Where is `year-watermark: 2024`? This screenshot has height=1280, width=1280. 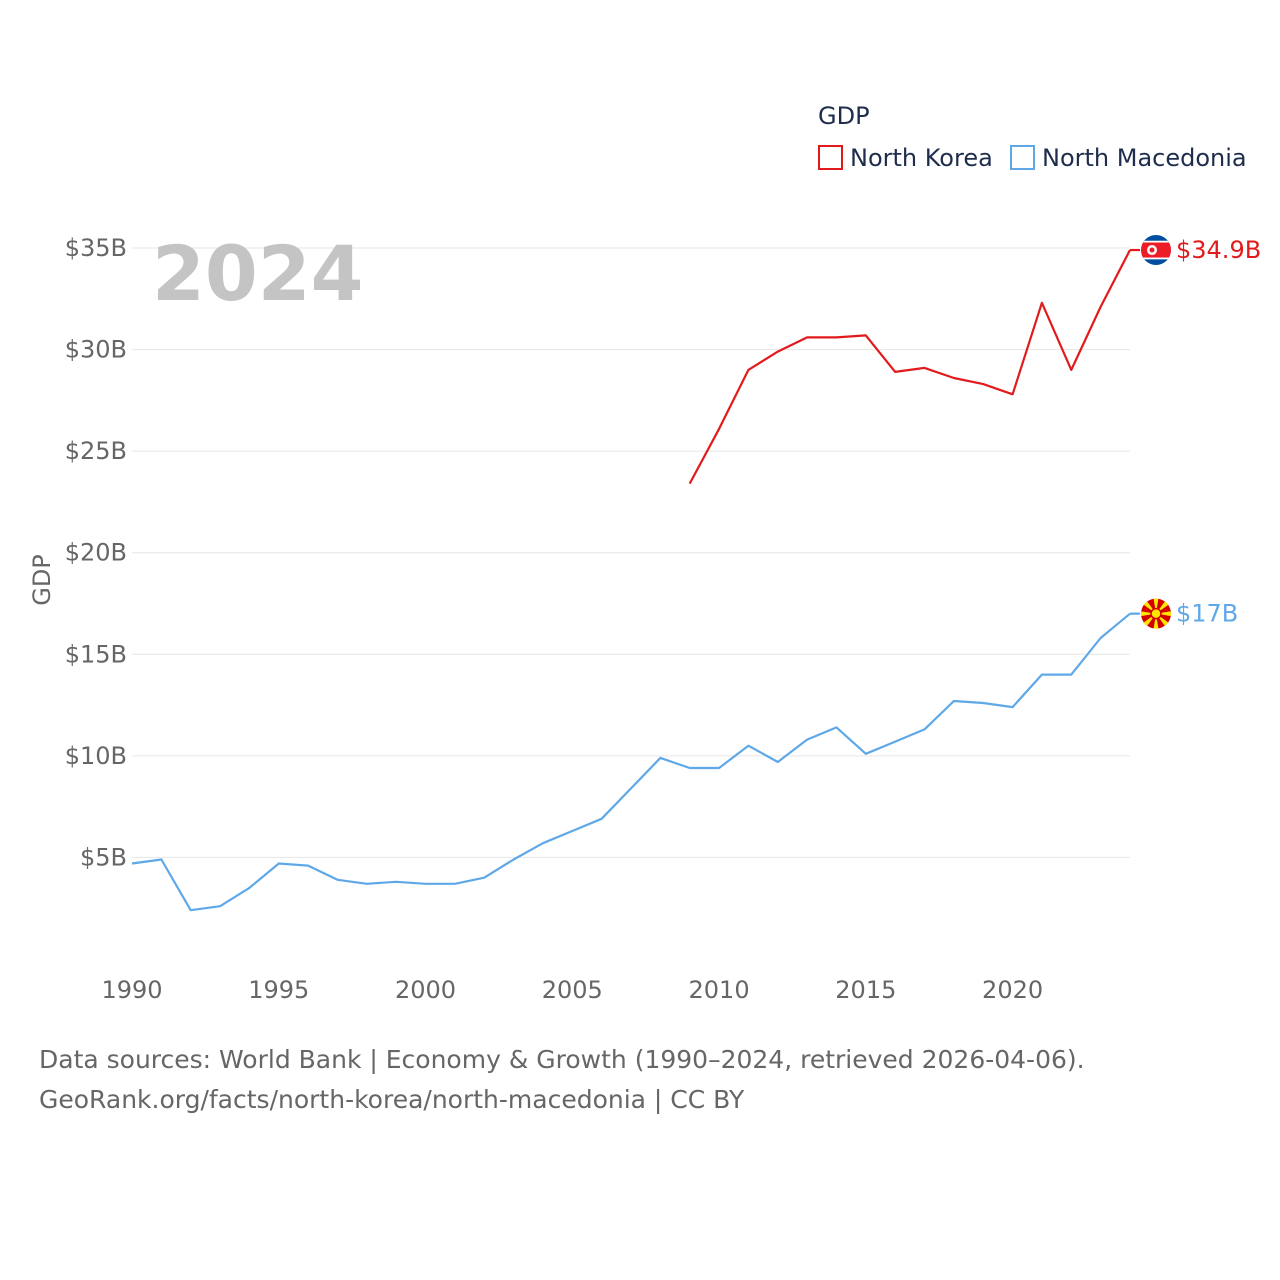
year-watermark: 2024 is located at coordinates (258, 273).